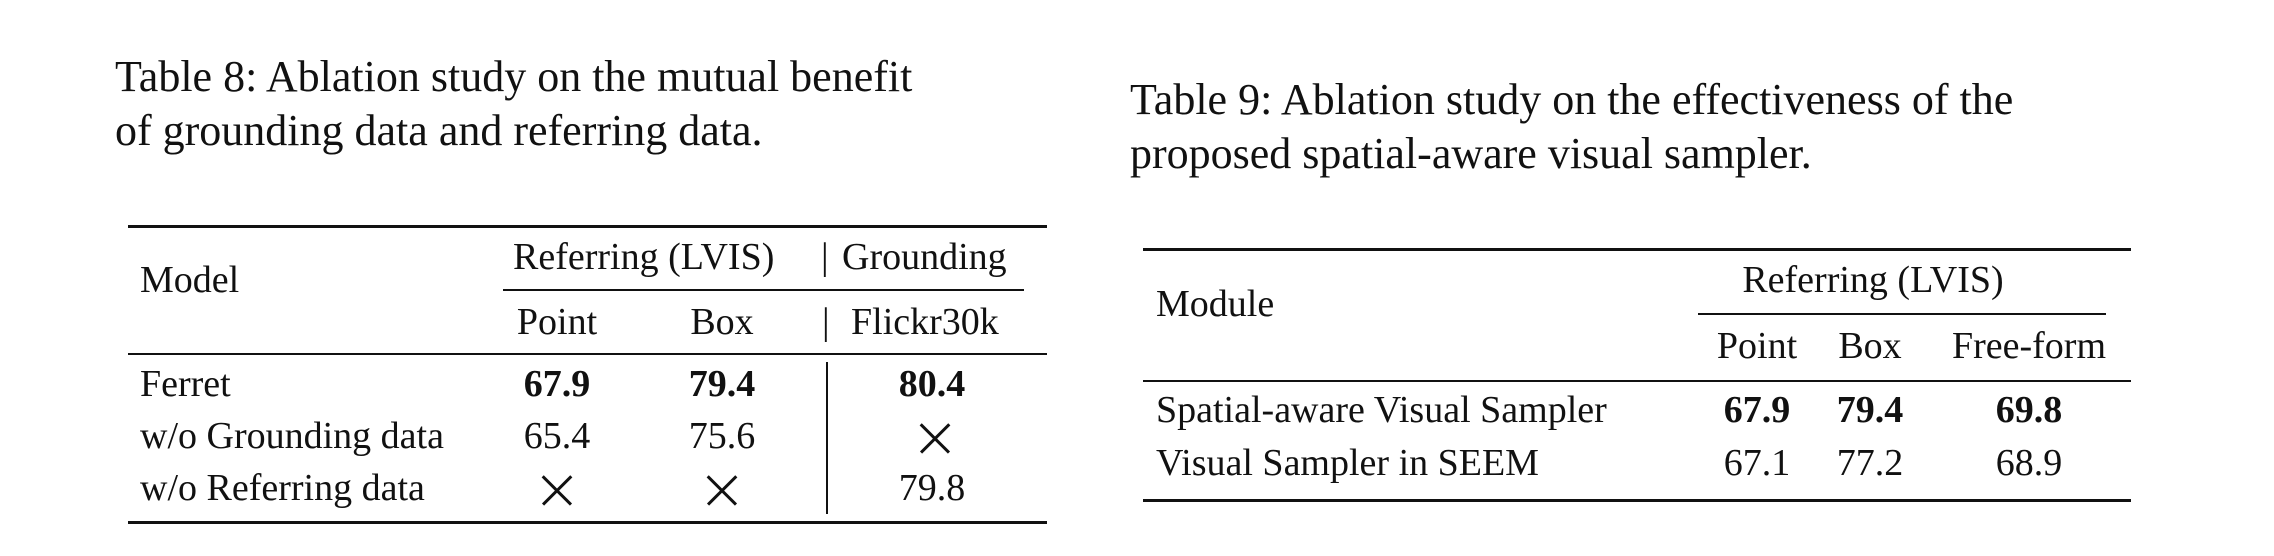 The width and height of the screenshot is (2274, 556). What do you see at coordinates (190, 280) in the screenshot?
I see `table8-header-model: Model` at bounding box center [190, 280].